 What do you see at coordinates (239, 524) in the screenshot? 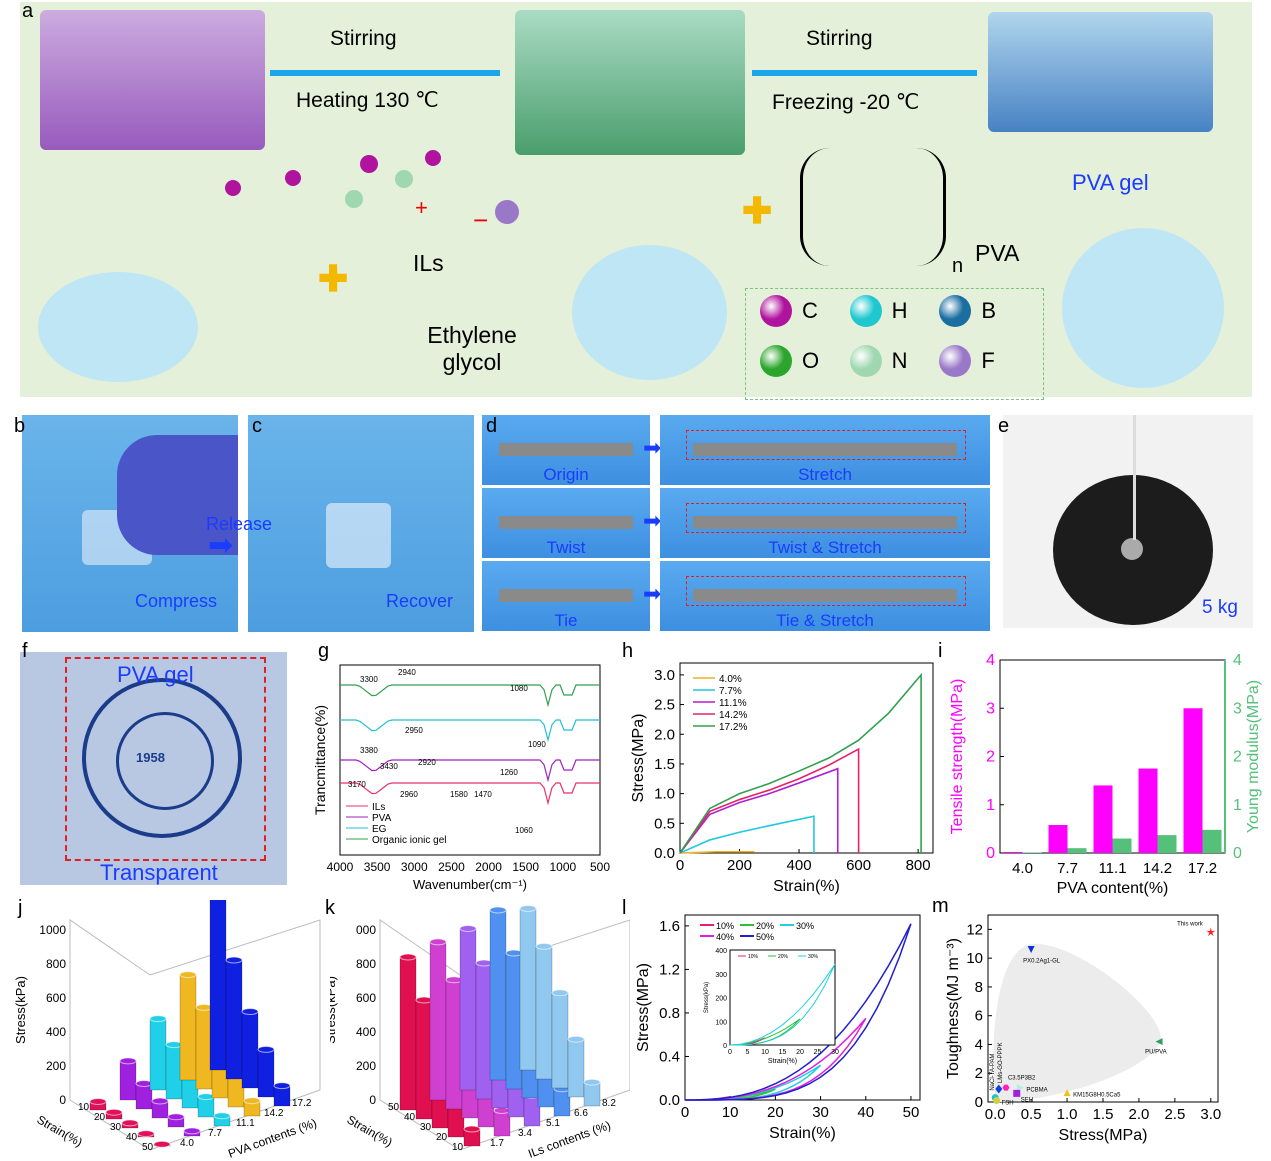
I see `release-label: Release` at bounding box center [239, 524].